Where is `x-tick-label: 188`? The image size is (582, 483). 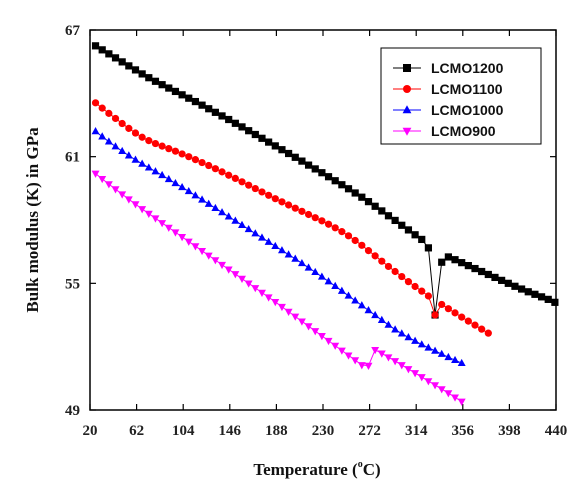
x-tick-label: 188 is located at coordinates (276, 431).